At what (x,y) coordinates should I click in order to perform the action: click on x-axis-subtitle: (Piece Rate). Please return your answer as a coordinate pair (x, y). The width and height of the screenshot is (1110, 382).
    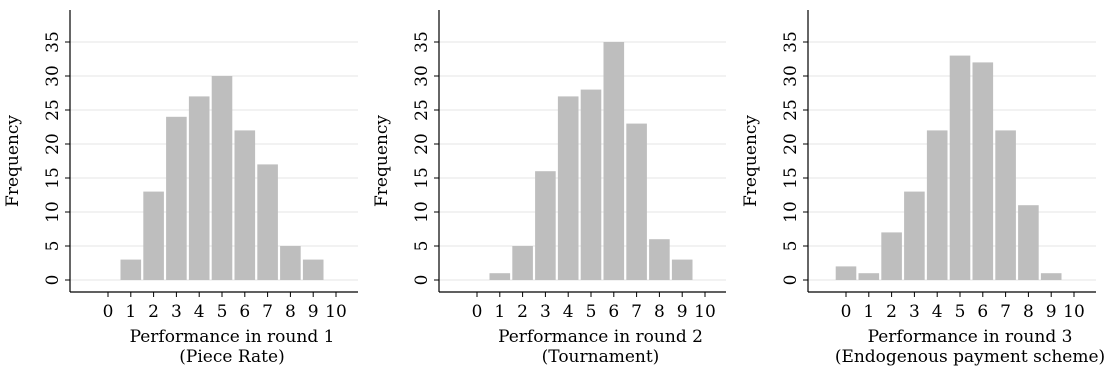
    Looking at the image, I should click on (231, 357).